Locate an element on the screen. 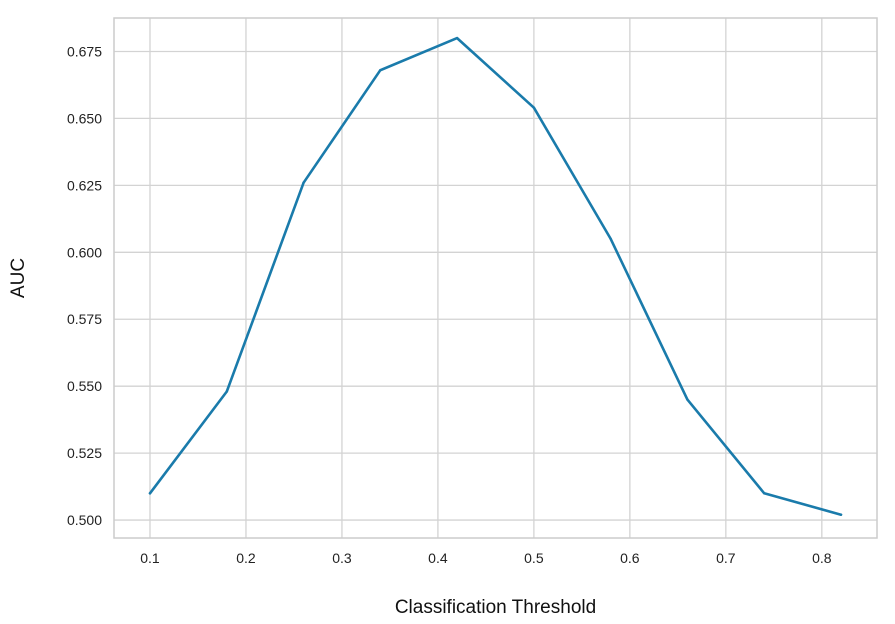  x-tick-label: 0.7 is located at coordinates (726, 558).